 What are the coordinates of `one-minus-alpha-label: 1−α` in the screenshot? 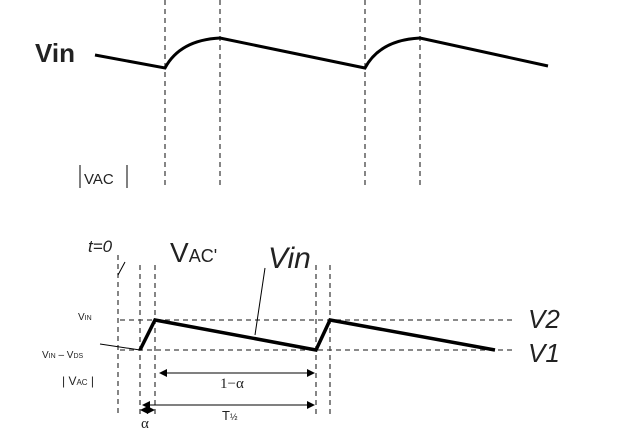 It's located at (232, 384).